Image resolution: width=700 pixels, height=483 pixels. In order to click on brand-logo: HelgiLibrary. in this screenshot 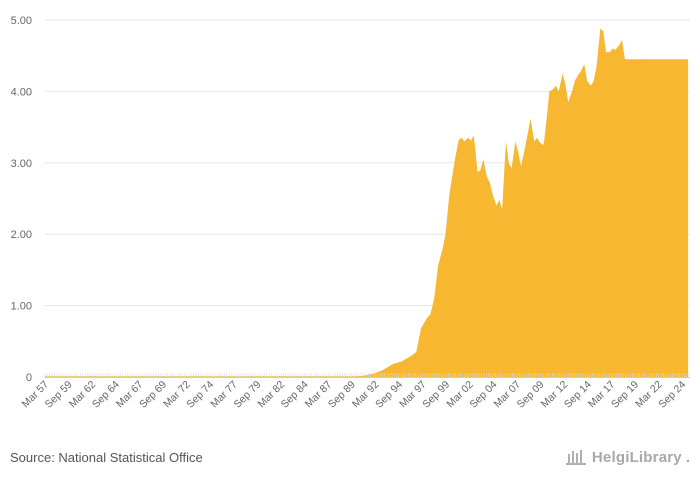, I will do `click(627, 457)`.